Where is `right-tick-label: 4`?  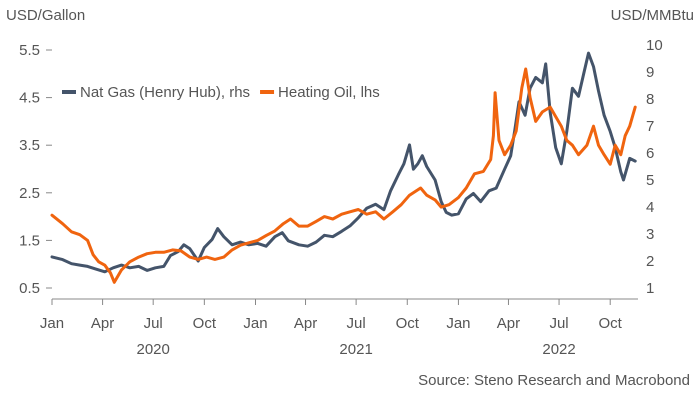
right-tick-label: 4 is located at coordinates (650, 207).